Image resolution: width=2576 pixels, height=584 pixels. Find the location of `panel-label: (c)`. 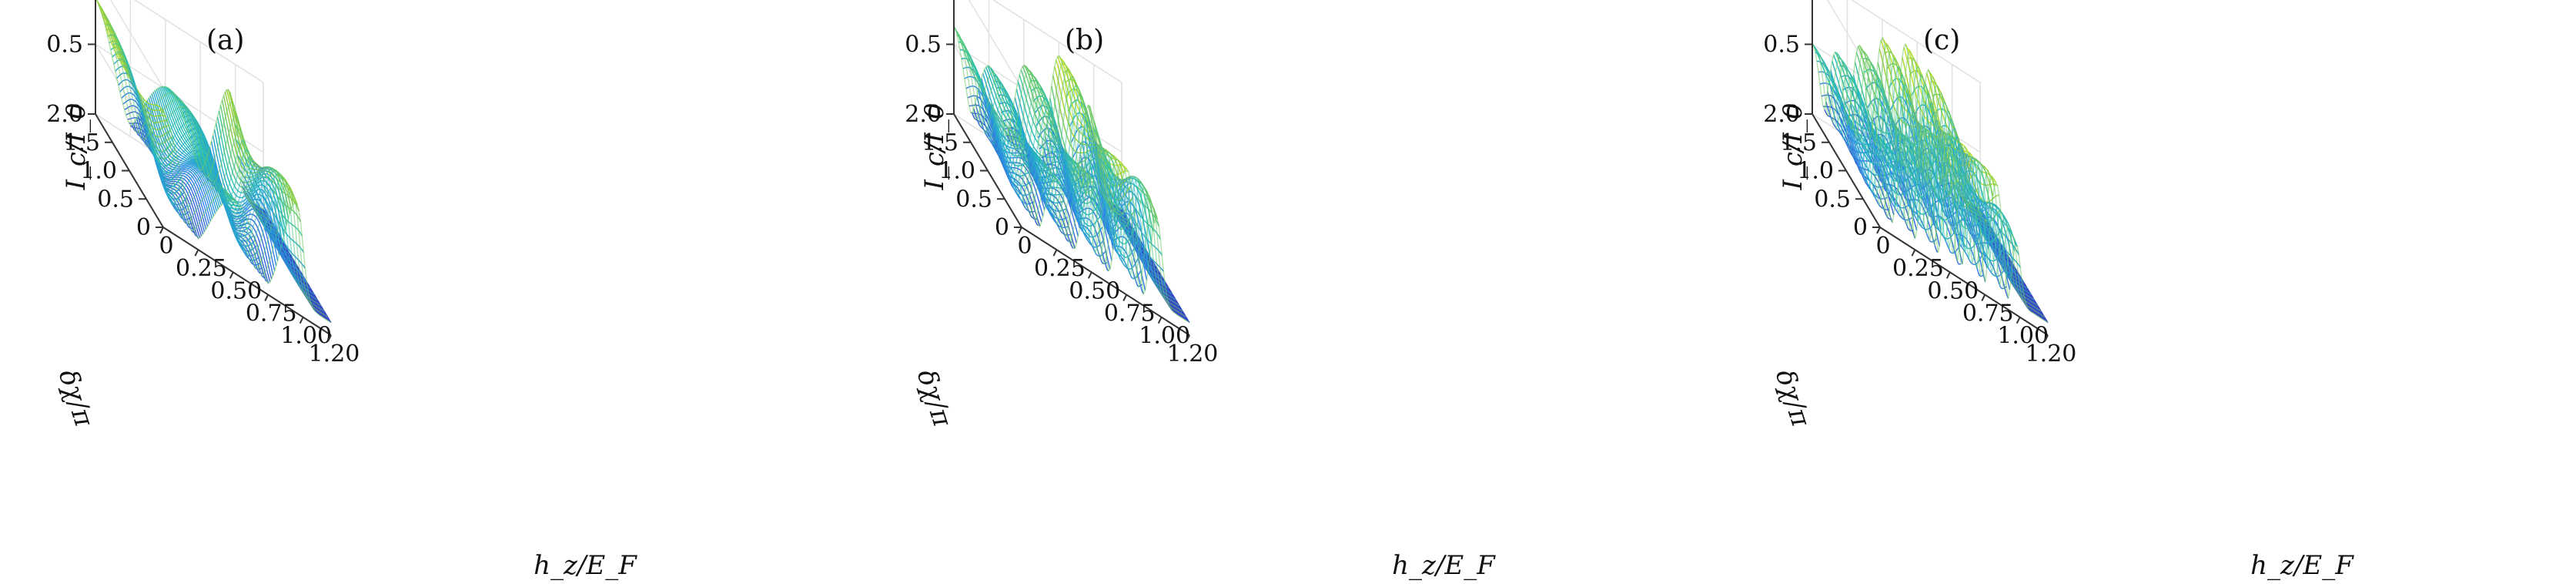

panel-label: (c) is located at coordinates (1941, 40).